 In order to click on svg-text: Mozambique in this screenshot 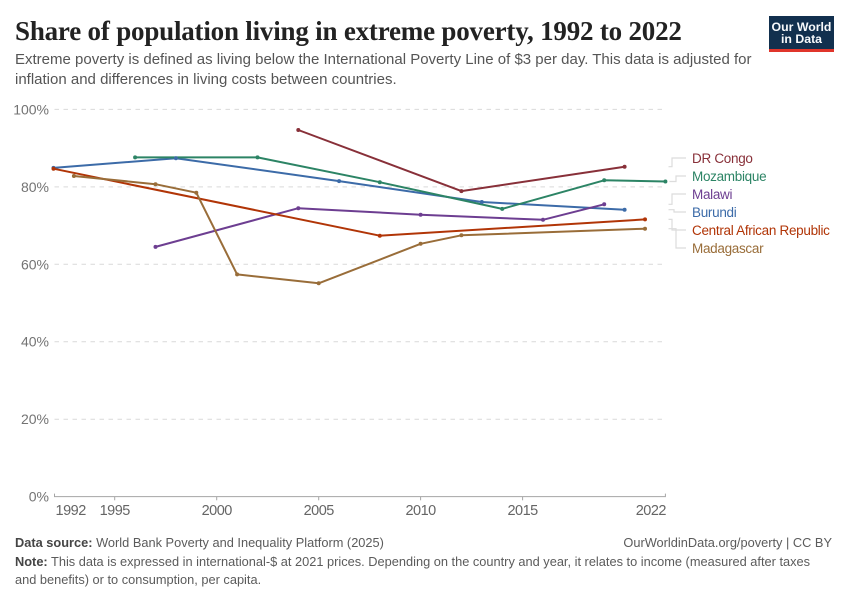, I will do `click(729, 176)`.